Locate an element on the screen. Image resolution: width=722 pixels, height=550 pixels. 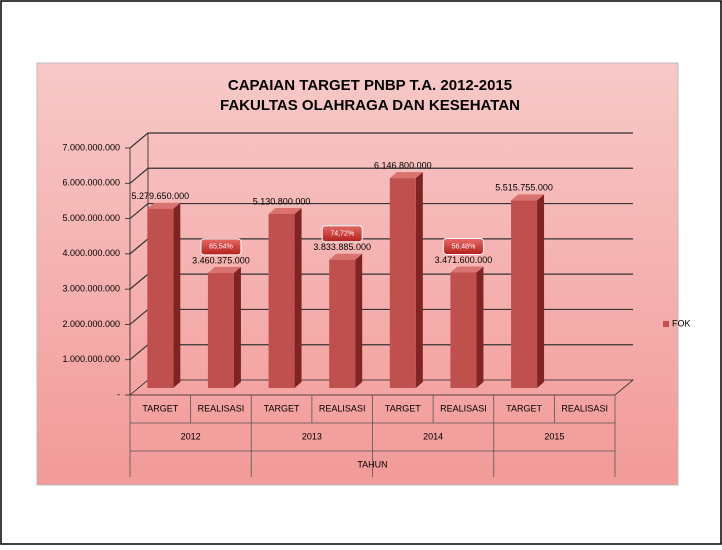
y-tick-label: 5.000.000.000 is located at coordinates (91, 218).